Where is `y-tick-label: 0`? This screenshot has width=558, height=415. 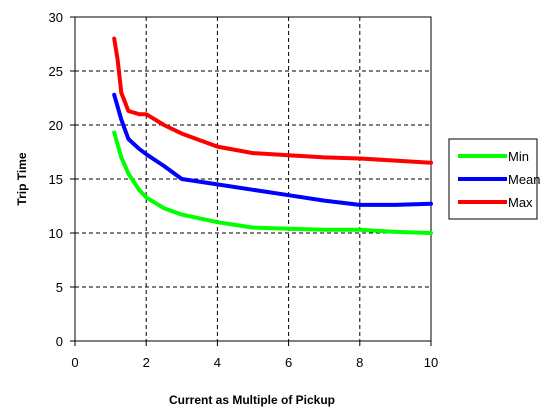
y-tick-label: 0 is located at coordinates (59, 341).